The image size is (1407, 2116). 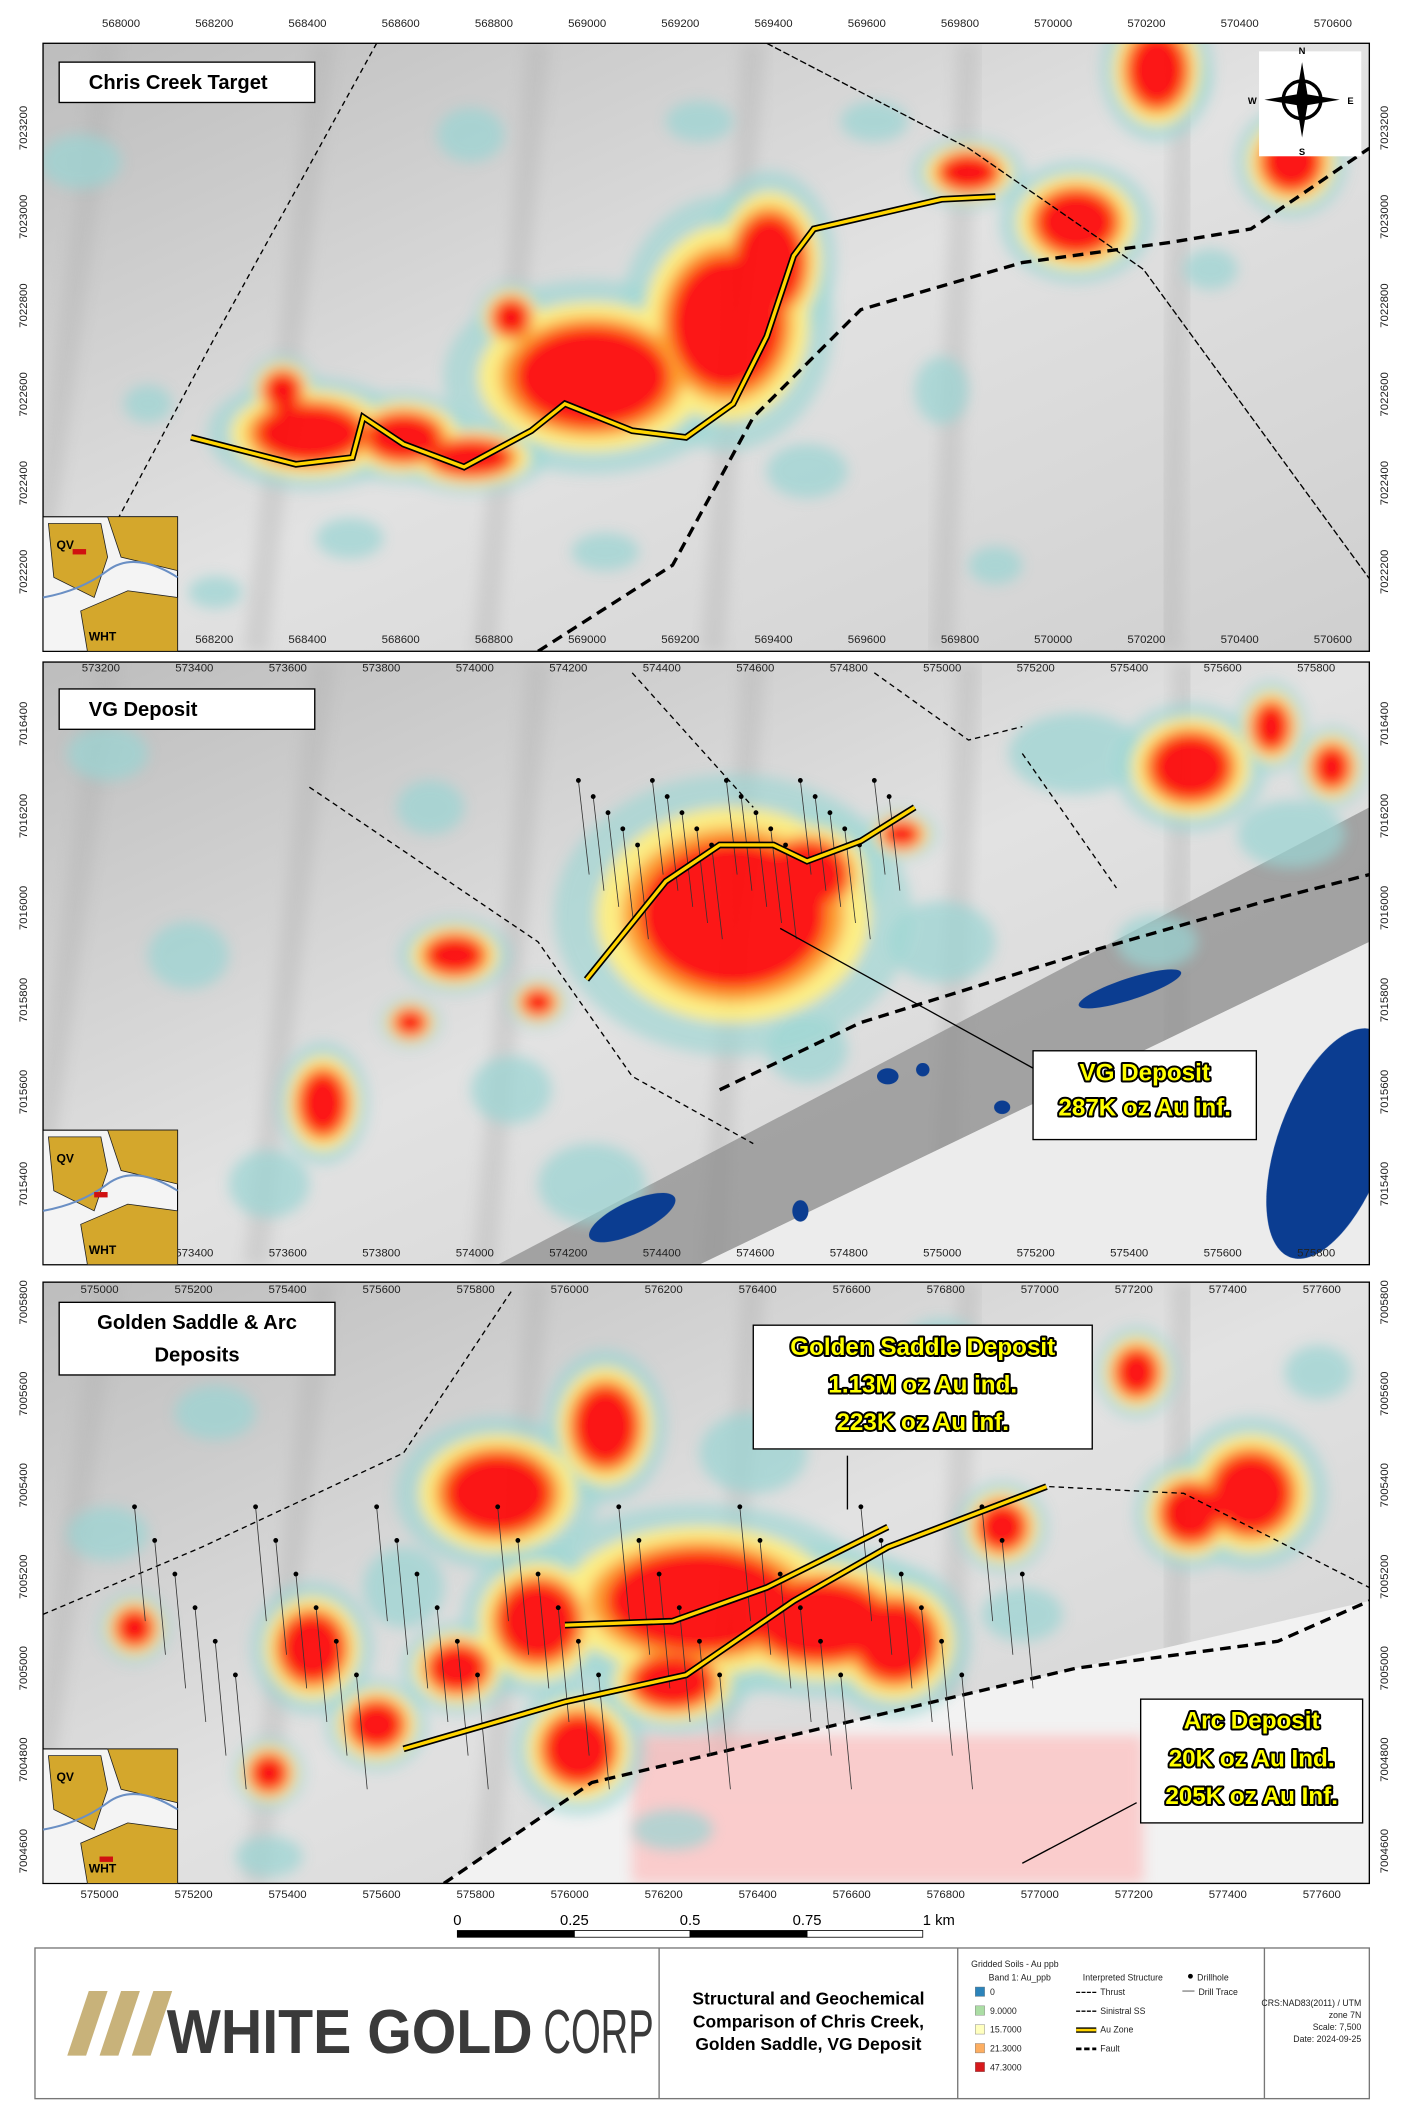 What do you see at coordinates (942, 1254) in the screenshot?
I see `x-tick-label: 575000` at bounding box center [942, 1254].